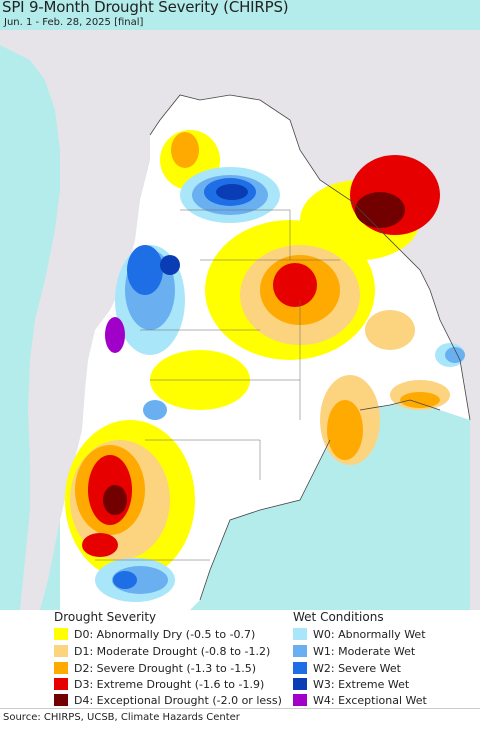 The height and width of the screenshot is (730, 480). Describe the element at coordinates (74, 22) in the screenshot. I see `map-subtitle: Jun. 1 - Feb. 28, 2025 [final]` at that location.